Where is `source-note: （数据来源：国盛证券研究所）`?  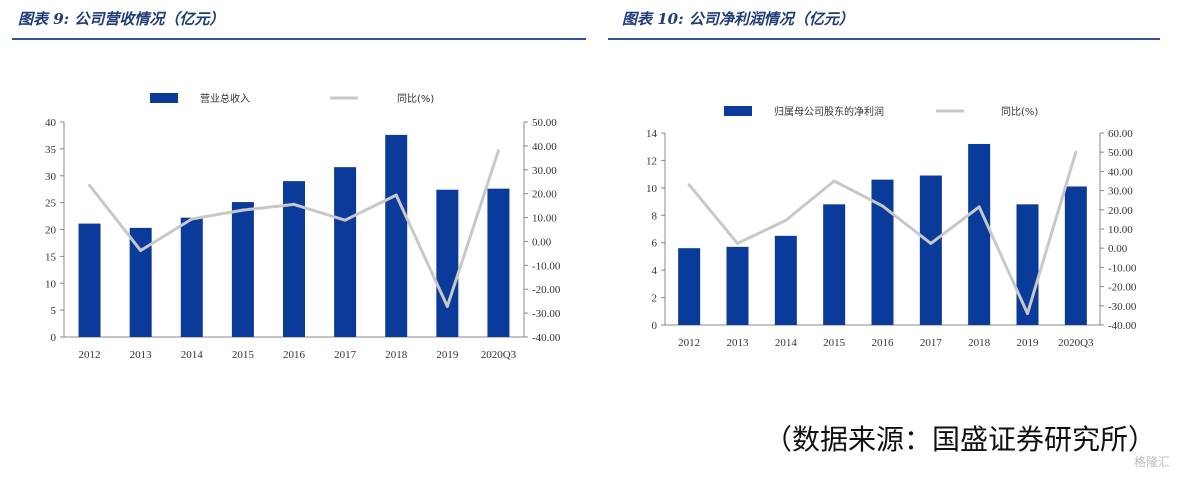
source-note: （数据来源：国盛证券研究所） is located at coordinates (959, 439).